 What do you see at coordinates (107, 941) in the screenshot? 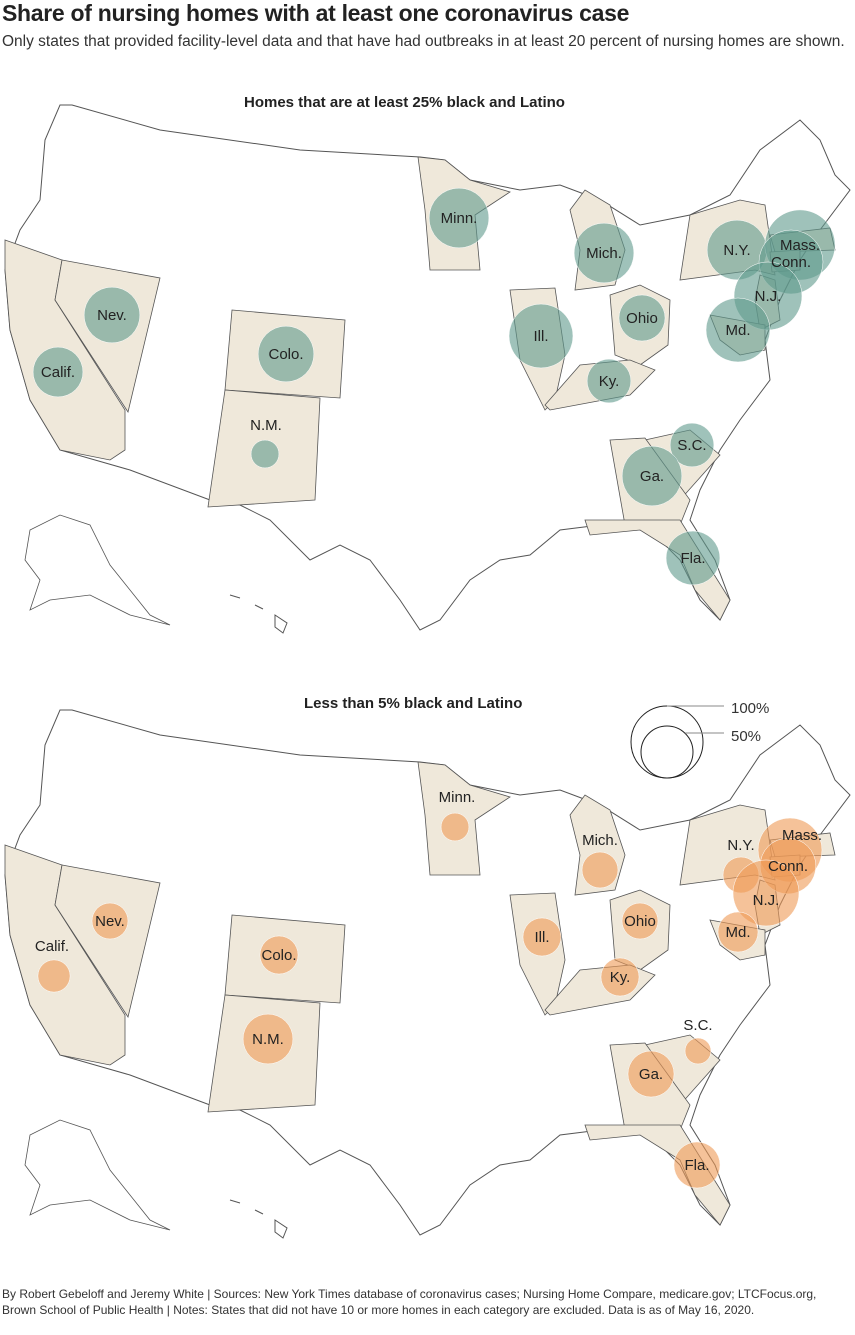
I see `state-shape` at bounding box center [107, 941].